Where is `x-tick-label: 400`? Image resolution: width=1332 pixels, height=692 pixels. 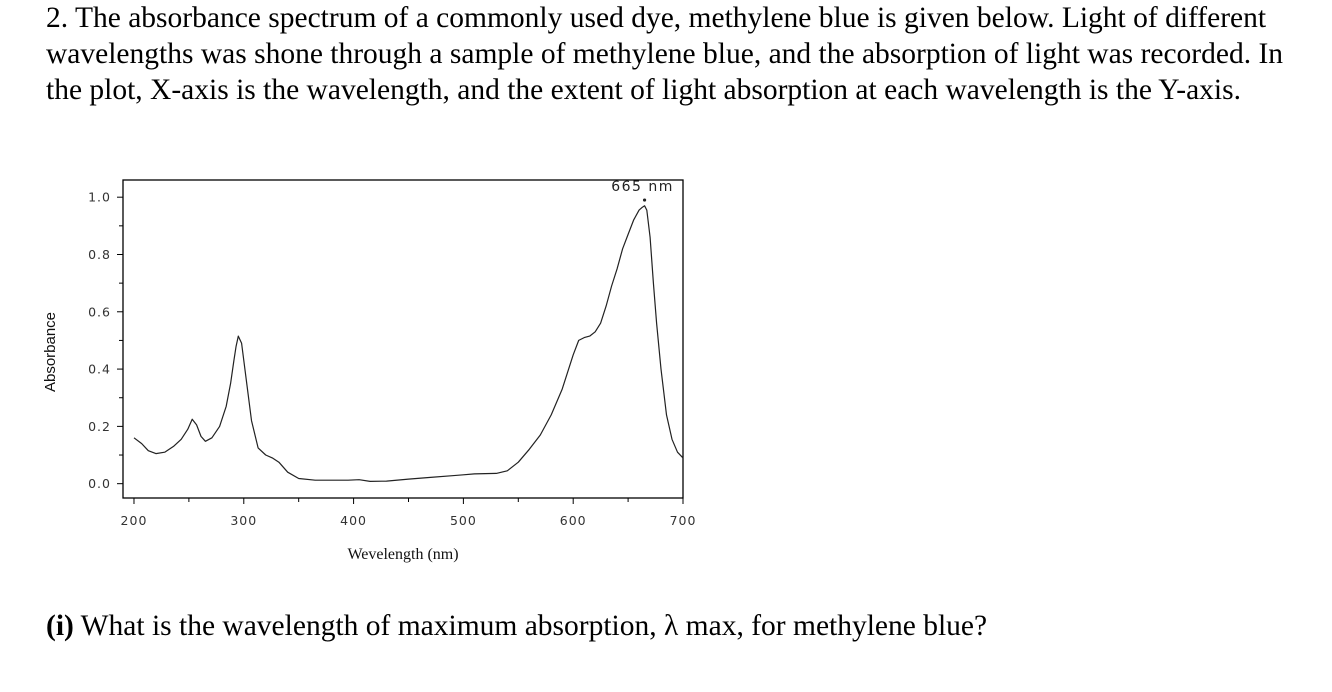 x-tick-label: 400 is located at coordinates (353, 520).